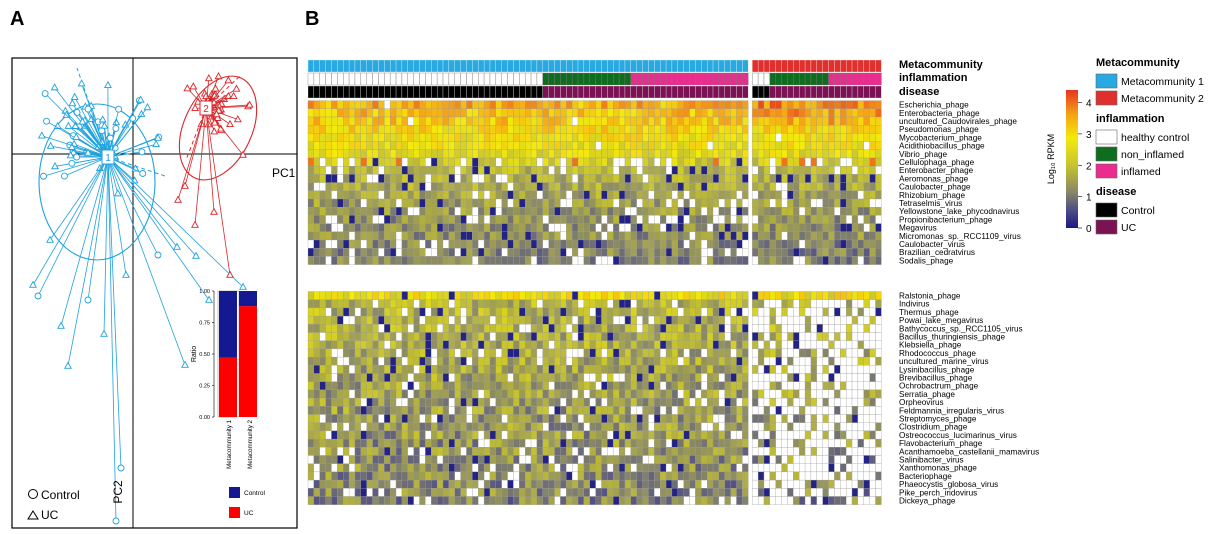 Image resolution: width=1210 pixels, height=534 pixels. I want to click on annot-disease-cell, so click(761, 92).